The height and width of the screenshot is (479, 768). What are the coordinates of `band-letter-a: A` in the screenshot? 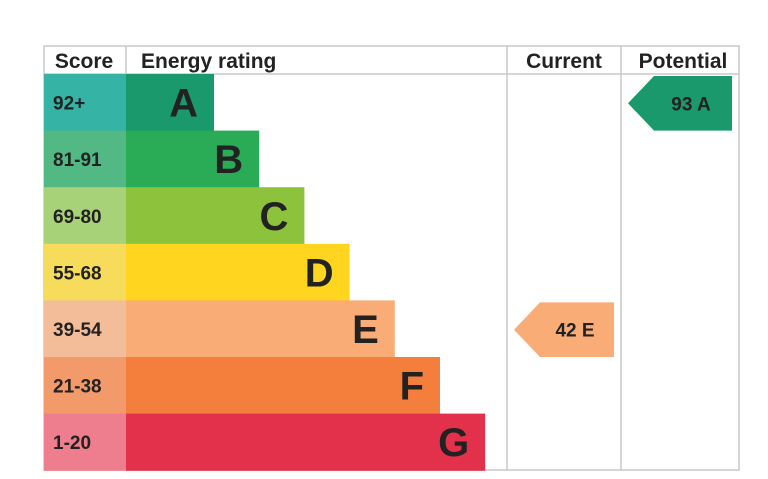 It's located at (183, 104).